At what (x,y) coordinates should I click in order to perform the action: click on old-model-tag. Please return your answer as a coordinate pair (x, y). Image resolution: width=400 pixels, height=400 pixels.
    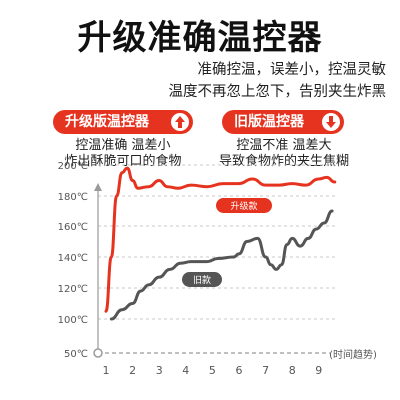
    Looking at the image, I should click on (202, 279).